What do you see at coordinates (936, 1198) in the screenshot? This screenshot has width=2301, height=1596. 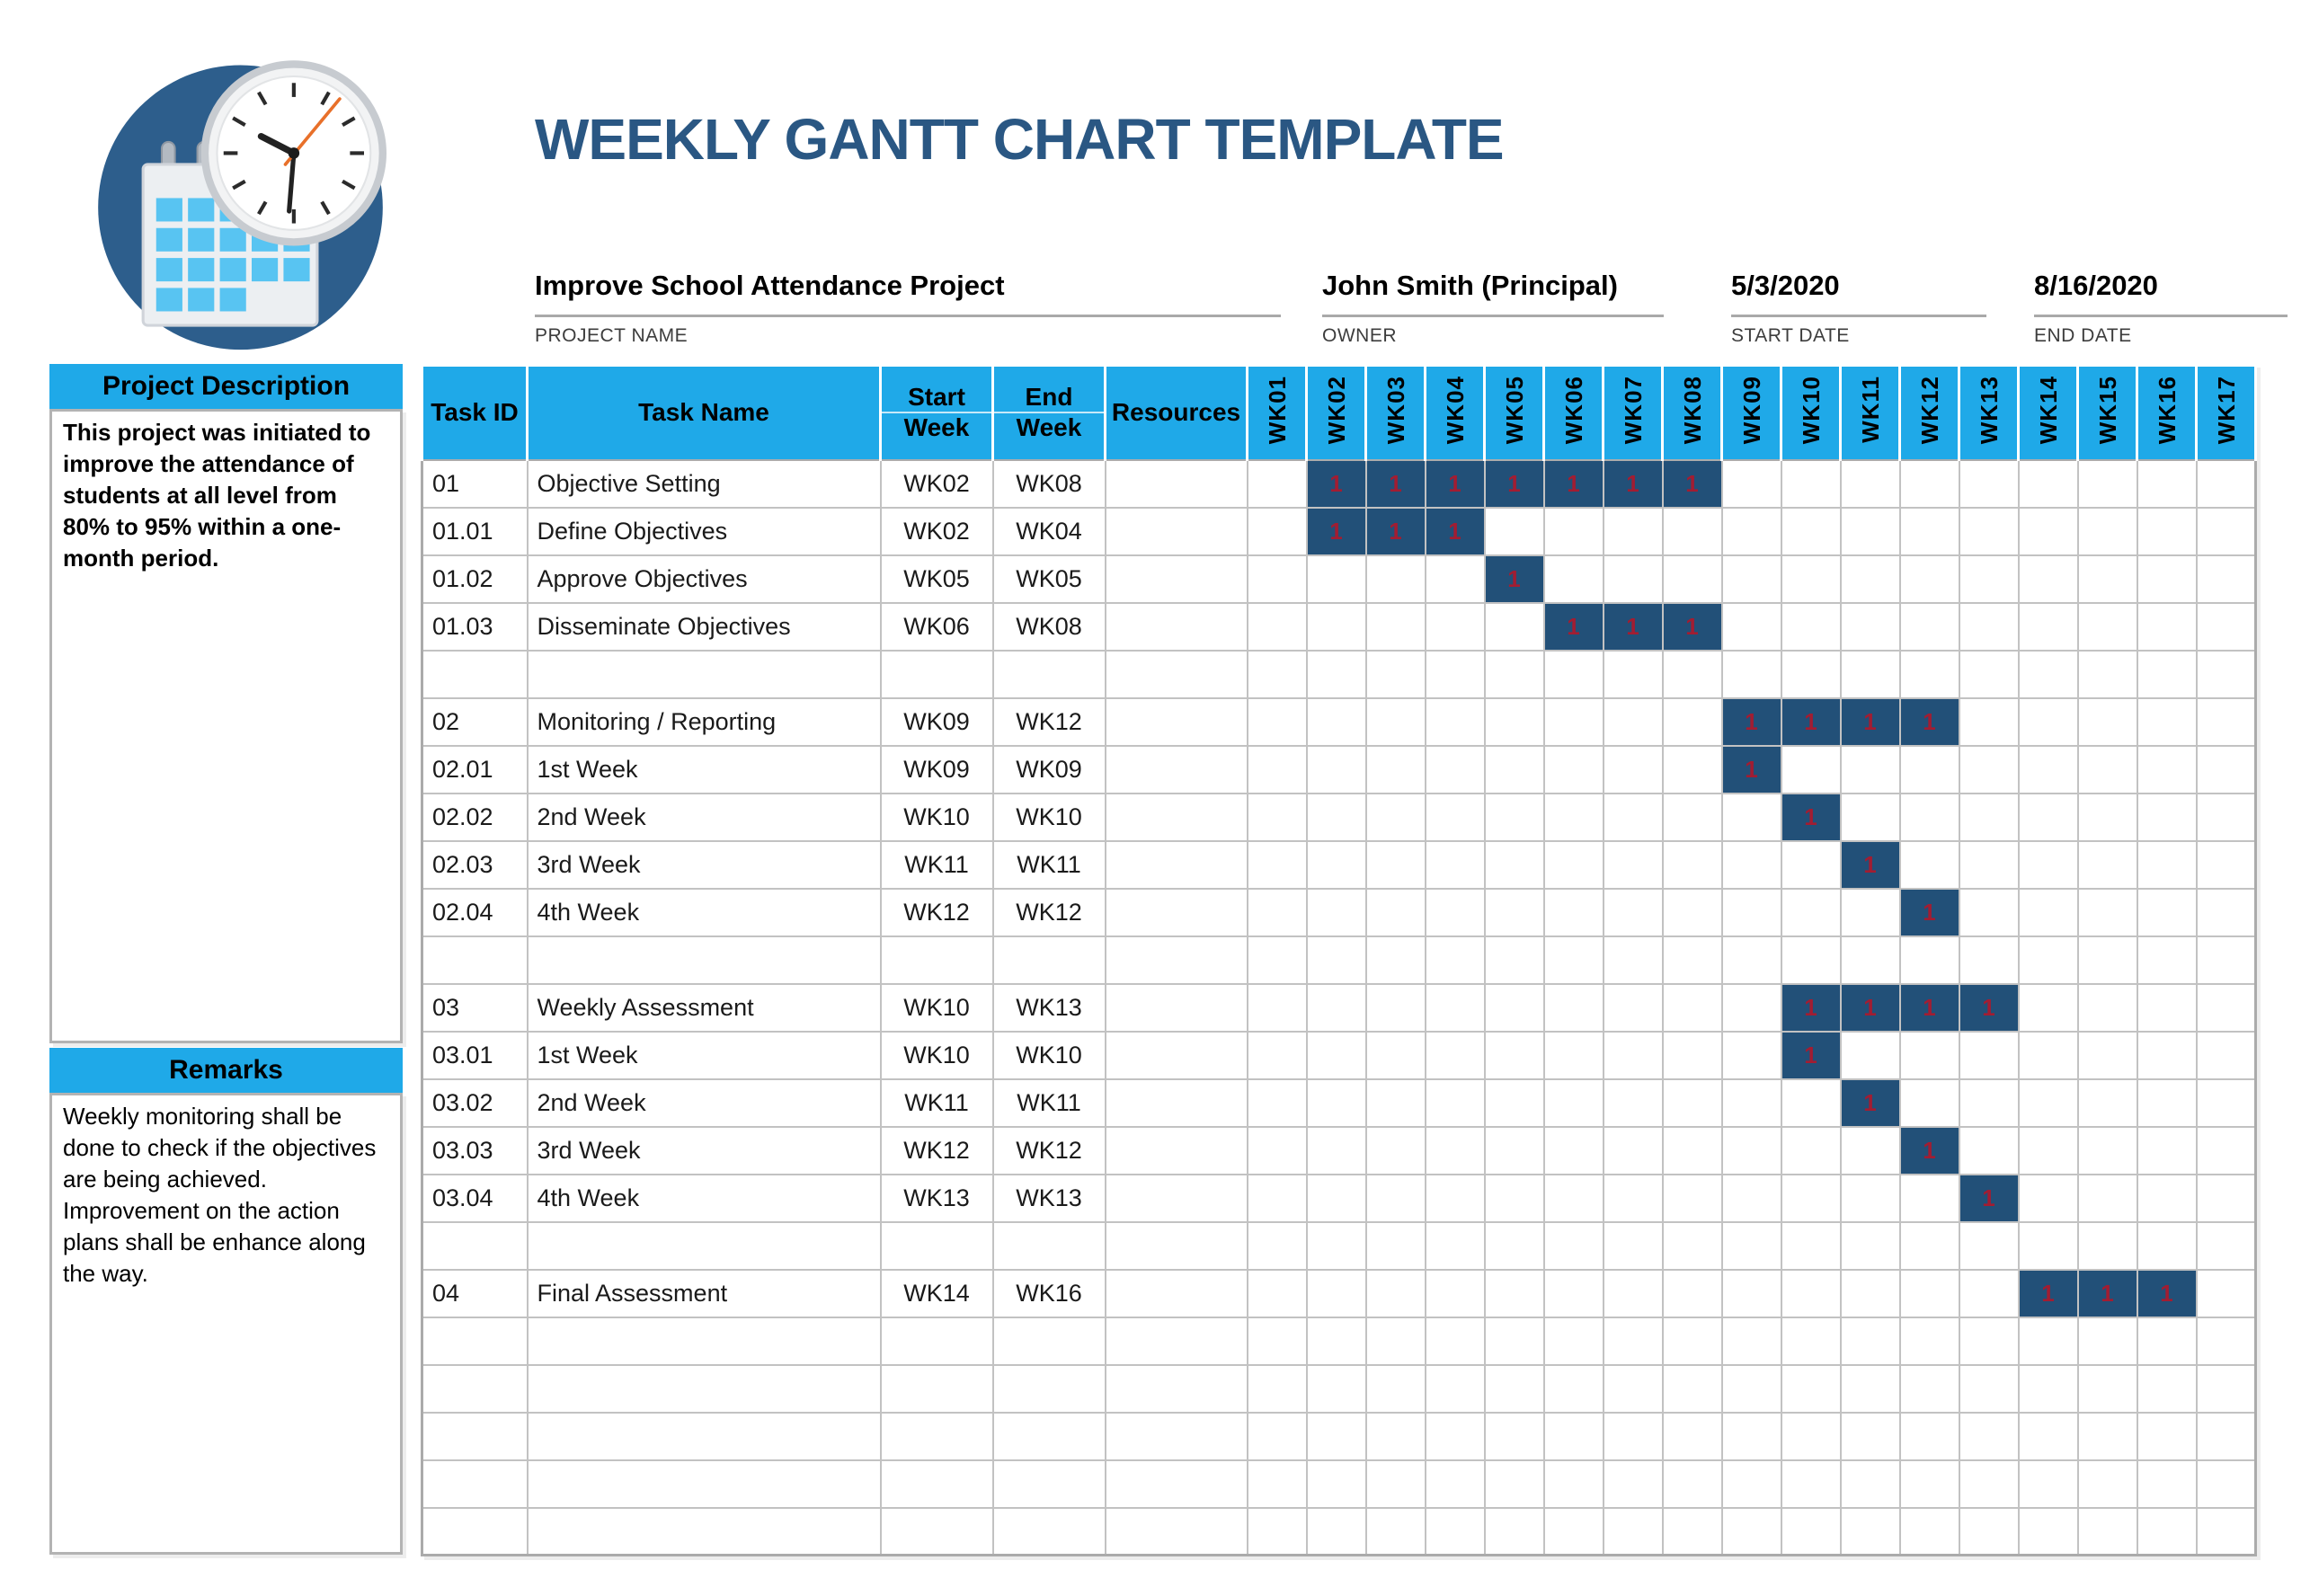 I see `start-week-cell: WK13` at bounding box center [936, 1198].